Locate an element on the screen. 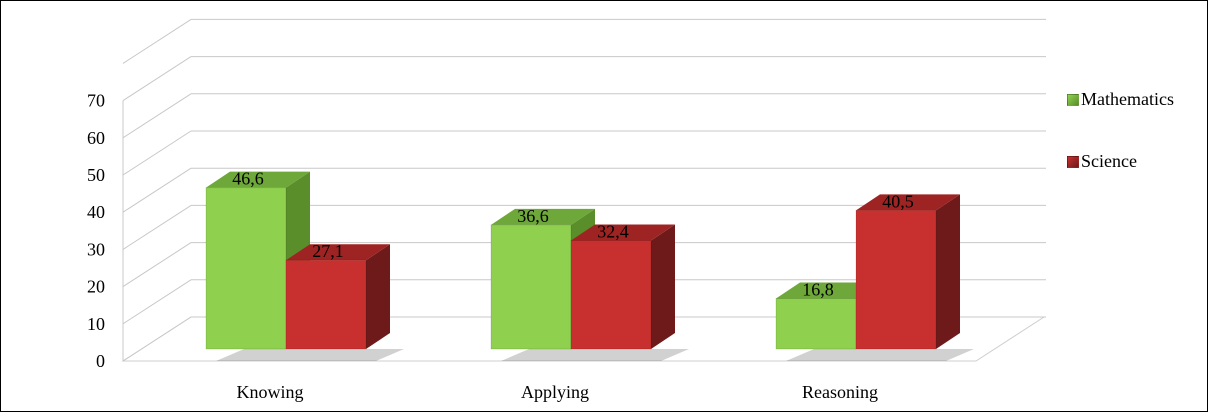 The width and height of the screenshot is (1208, 412). bar-top-mathematics-applying is located at coordinates (543, 216).